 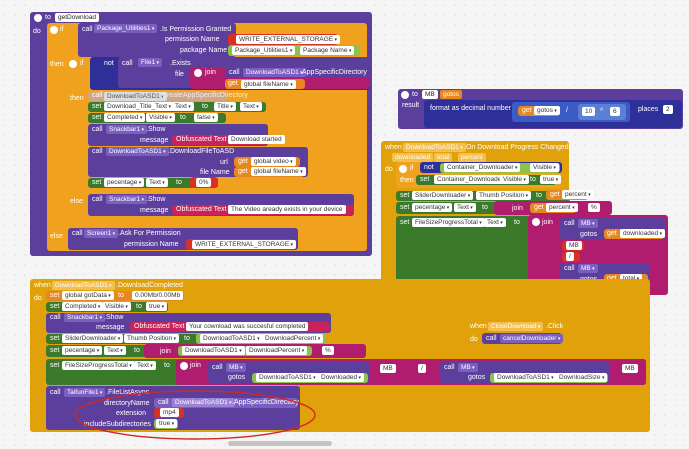 I want to click on if2-mutator-icon, so click(x=73, y=64).